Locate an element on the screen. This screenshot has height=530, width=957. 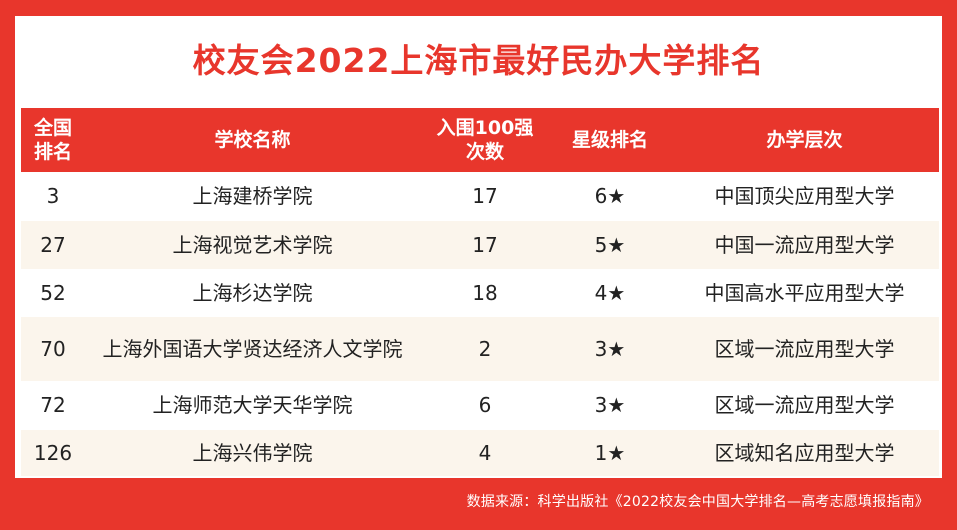
header-count: 入围100强 次数 is located at coordinates (485, 140).